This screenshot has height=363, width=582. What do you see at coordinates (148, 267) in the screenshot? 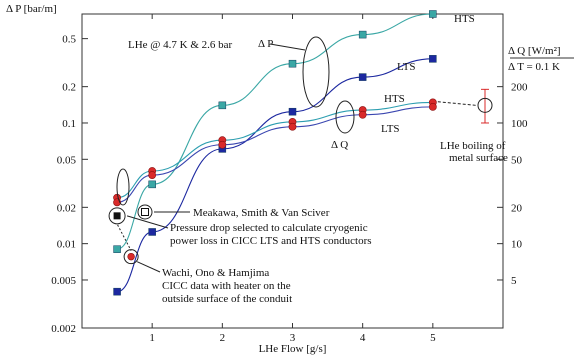
I see `wachi-leader` at bounding box center [148, 267].